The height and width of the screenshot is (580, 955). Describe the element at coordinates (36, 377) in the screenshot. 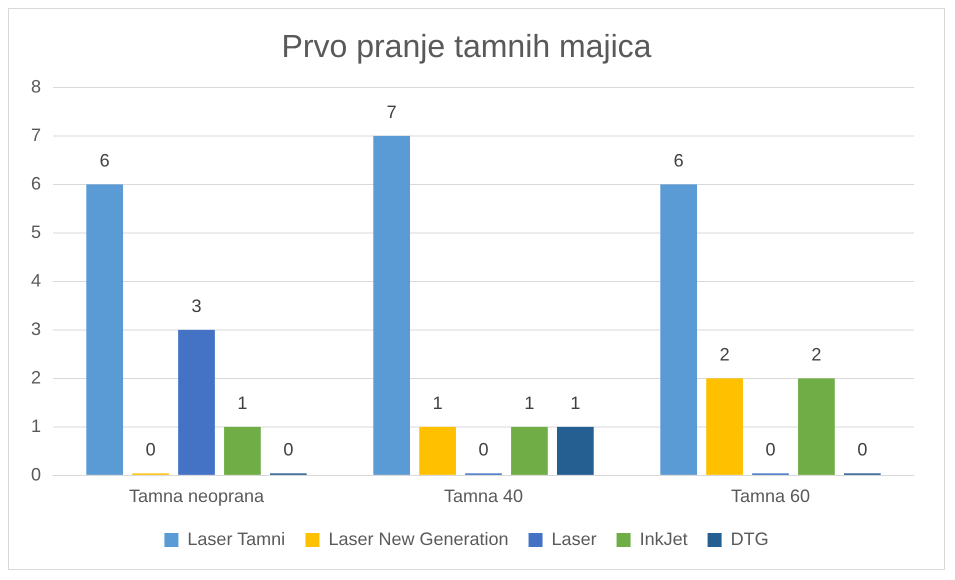

I see `y-tick-label: 2` at that location.